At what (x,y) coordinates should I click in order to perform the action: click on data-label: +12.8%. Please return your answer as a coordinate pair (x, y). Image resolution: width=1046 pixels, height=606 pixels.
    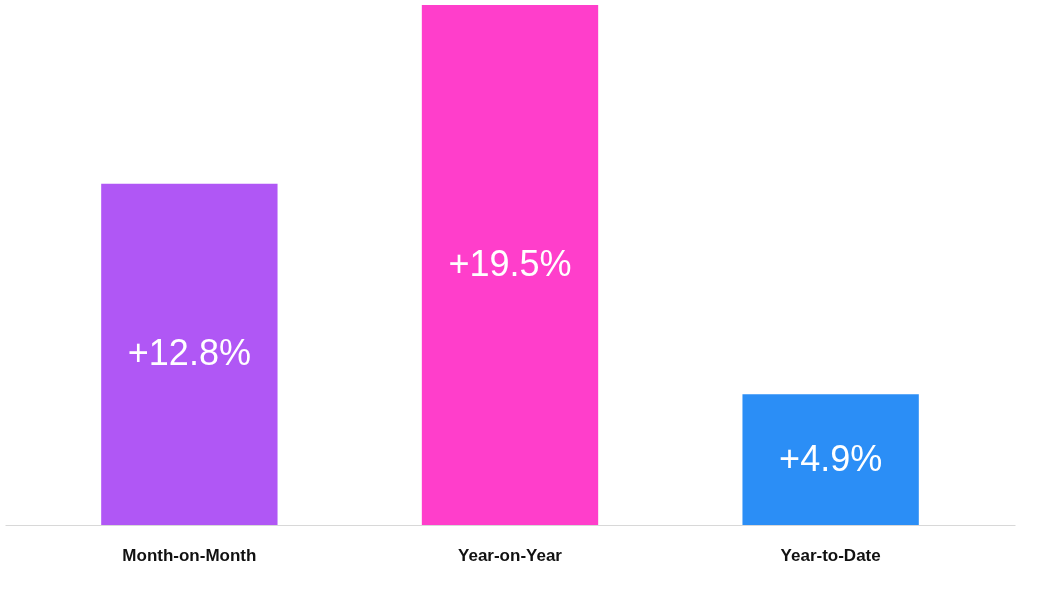
    Looking at the image, I should click on (189, 353).